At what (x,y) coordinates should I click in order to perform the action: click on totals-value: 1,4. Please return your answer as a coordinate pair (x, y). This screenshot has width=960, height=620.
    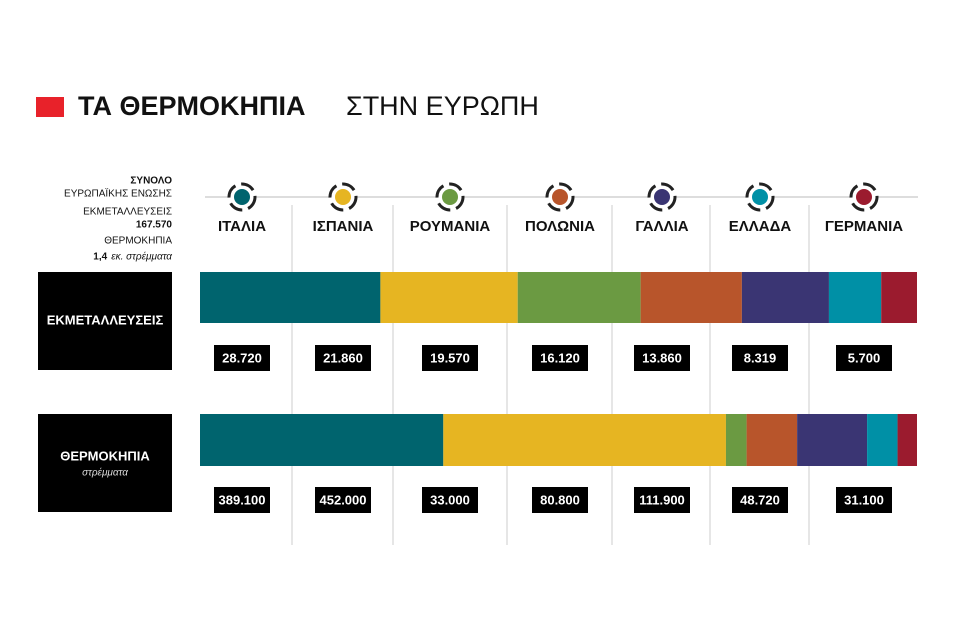
    Looking at the image, I should click on (100, 257).